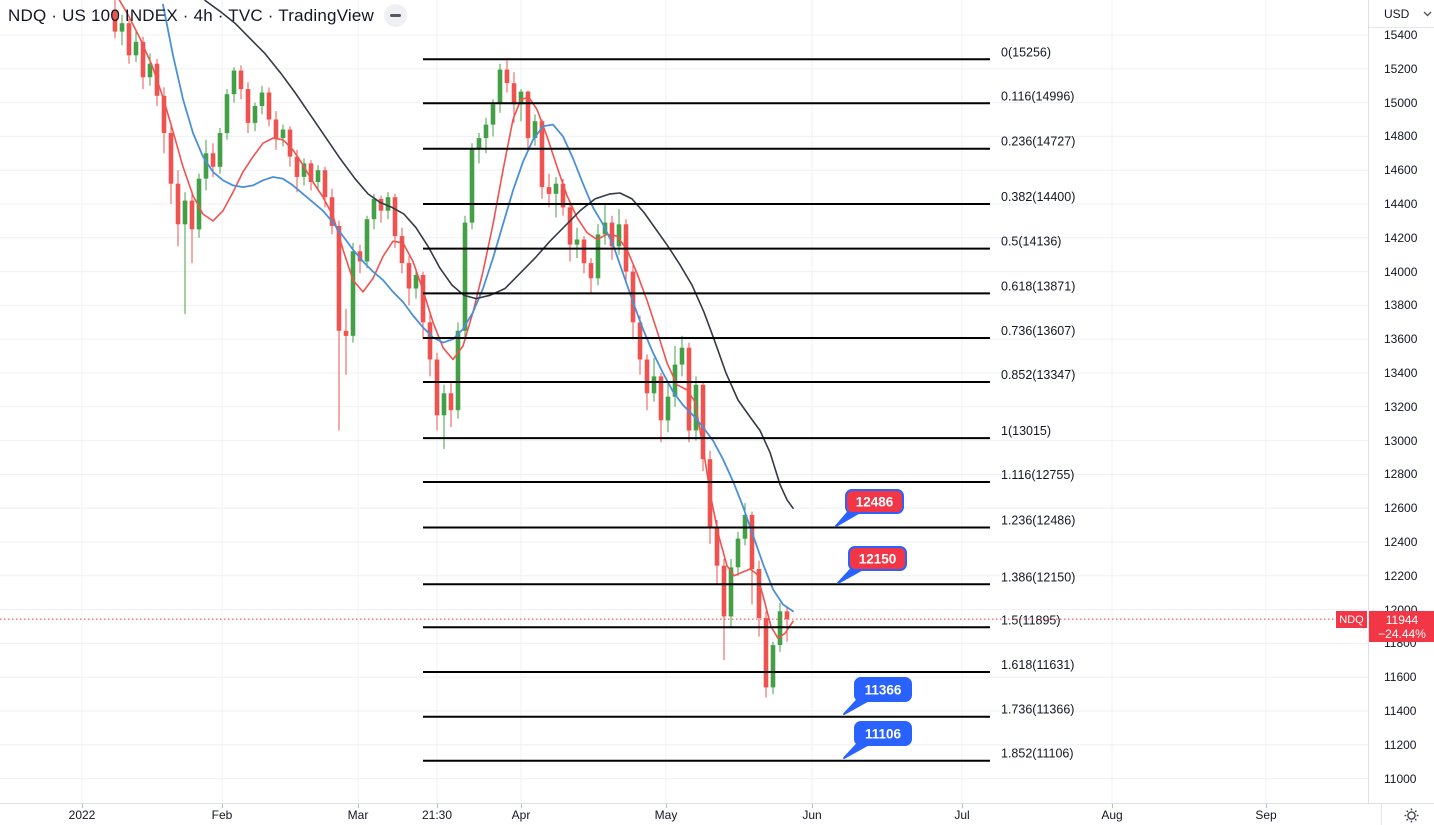 This screenshot has height=825, width=1434. I want to click on current-price-value: 11944, so click(1402, 619).